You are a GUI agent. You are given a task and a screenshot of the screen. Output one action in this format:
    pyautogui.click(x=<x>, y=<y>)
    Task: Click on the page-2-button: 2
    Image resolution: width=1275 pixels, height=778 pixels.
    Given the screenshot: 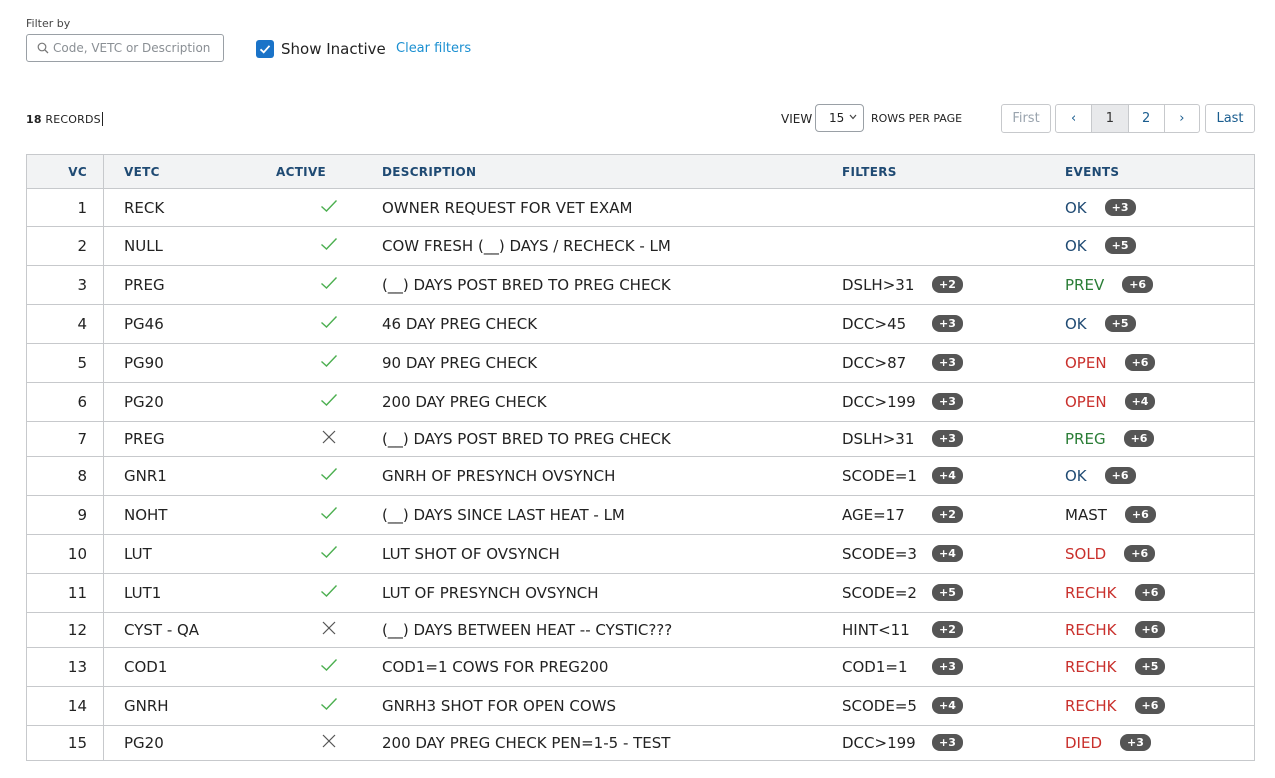 What is the action you would take?
    pyautogui.click(x=1147, y=118)
    